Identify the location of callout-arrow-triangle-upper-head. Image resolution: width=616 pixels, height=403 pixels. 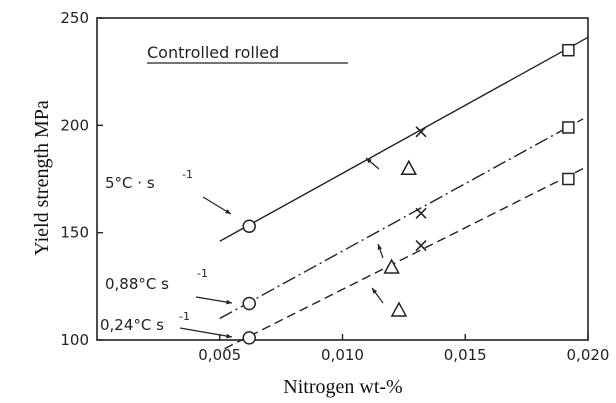
(369, 161).